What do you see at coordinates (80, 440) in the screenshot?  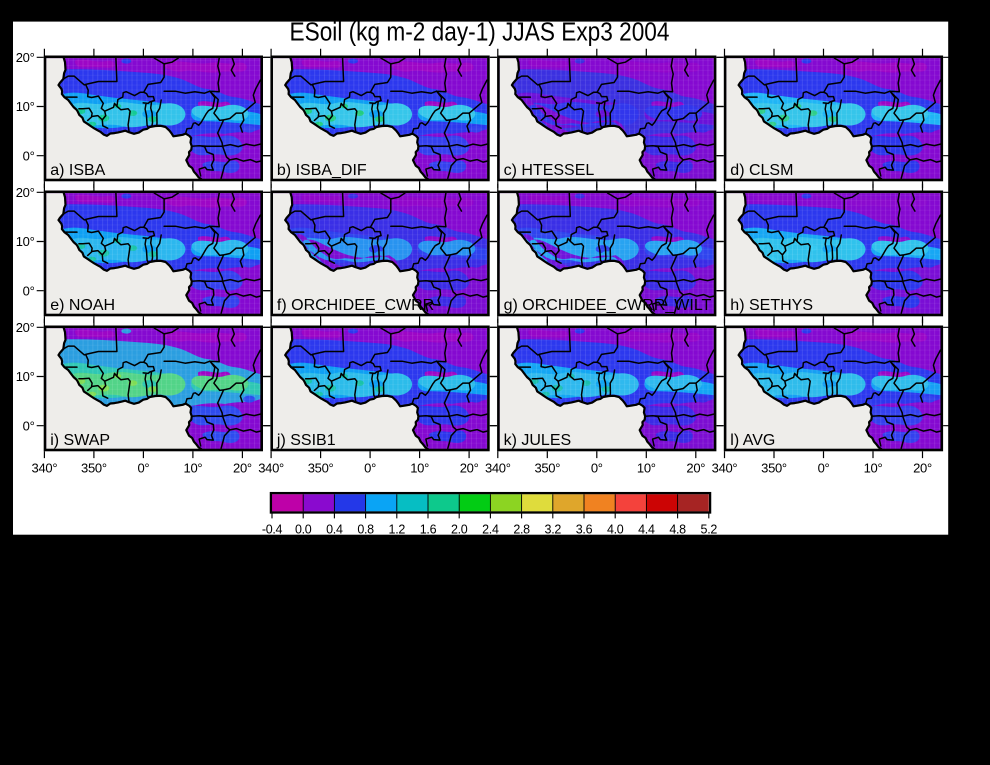 I see `svg-text: i) SWAP` at bounding box center [80, 440].